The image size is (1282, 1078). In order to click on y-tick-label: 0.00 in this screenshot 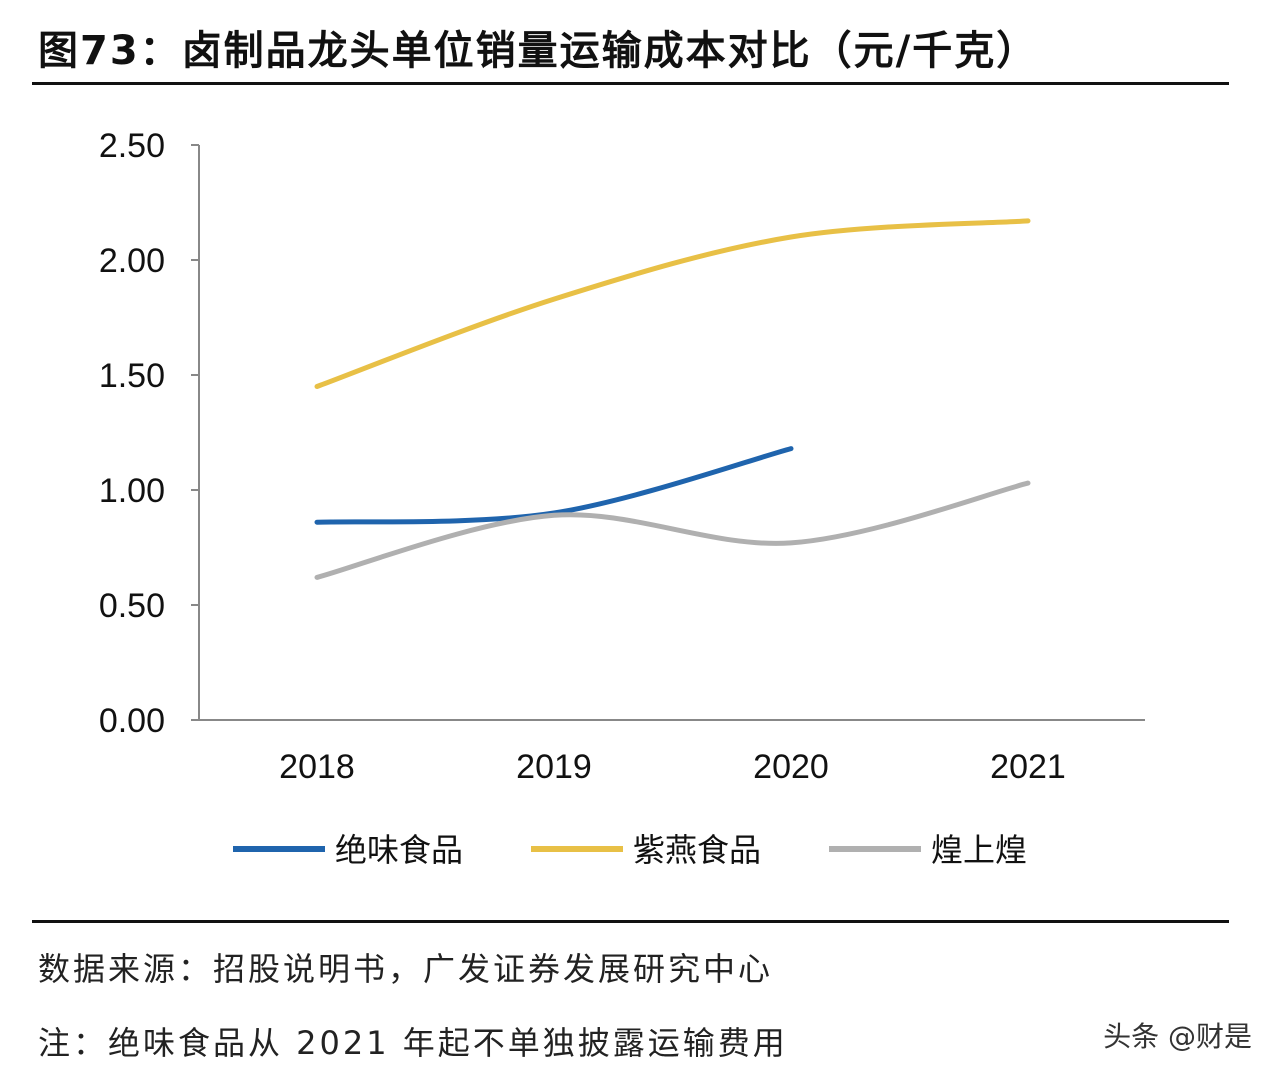, I will do `click(132, 721)`.